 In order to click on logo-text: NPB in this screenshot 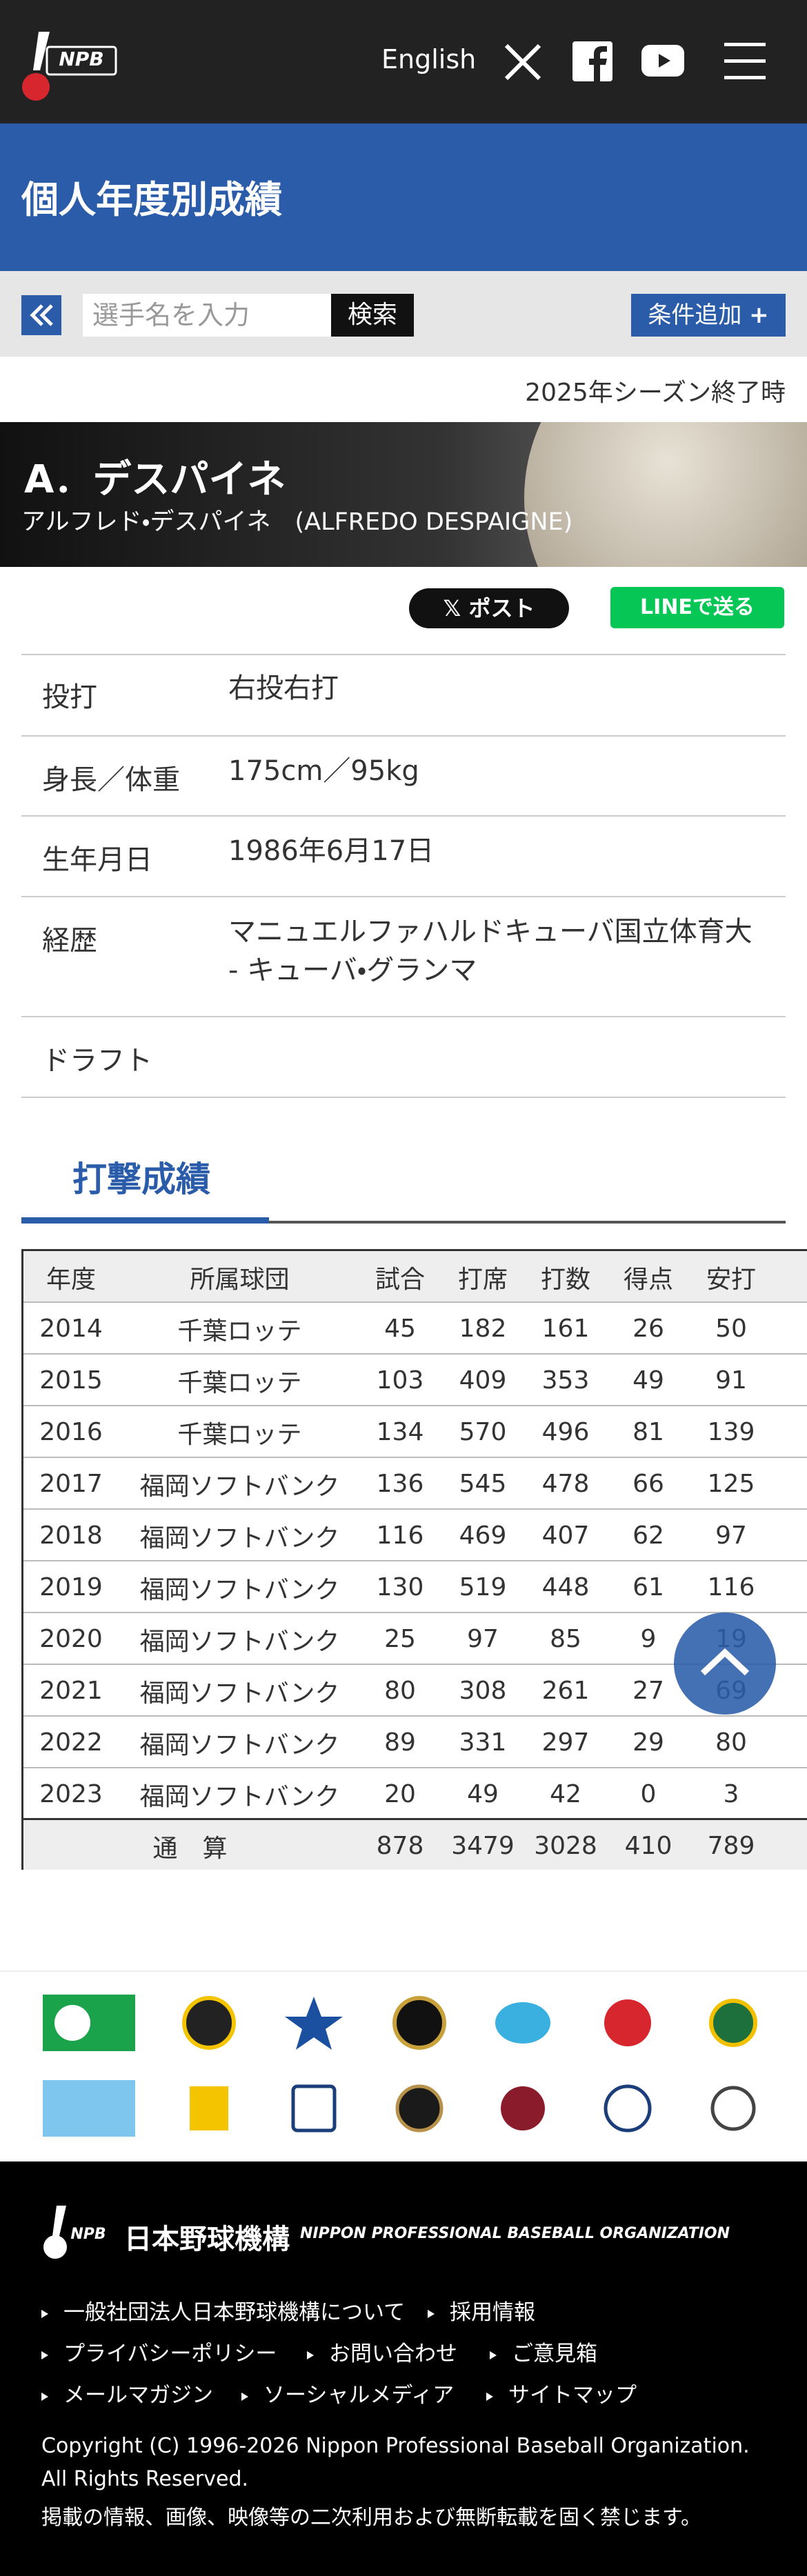, I will do `click(81, 59)`.